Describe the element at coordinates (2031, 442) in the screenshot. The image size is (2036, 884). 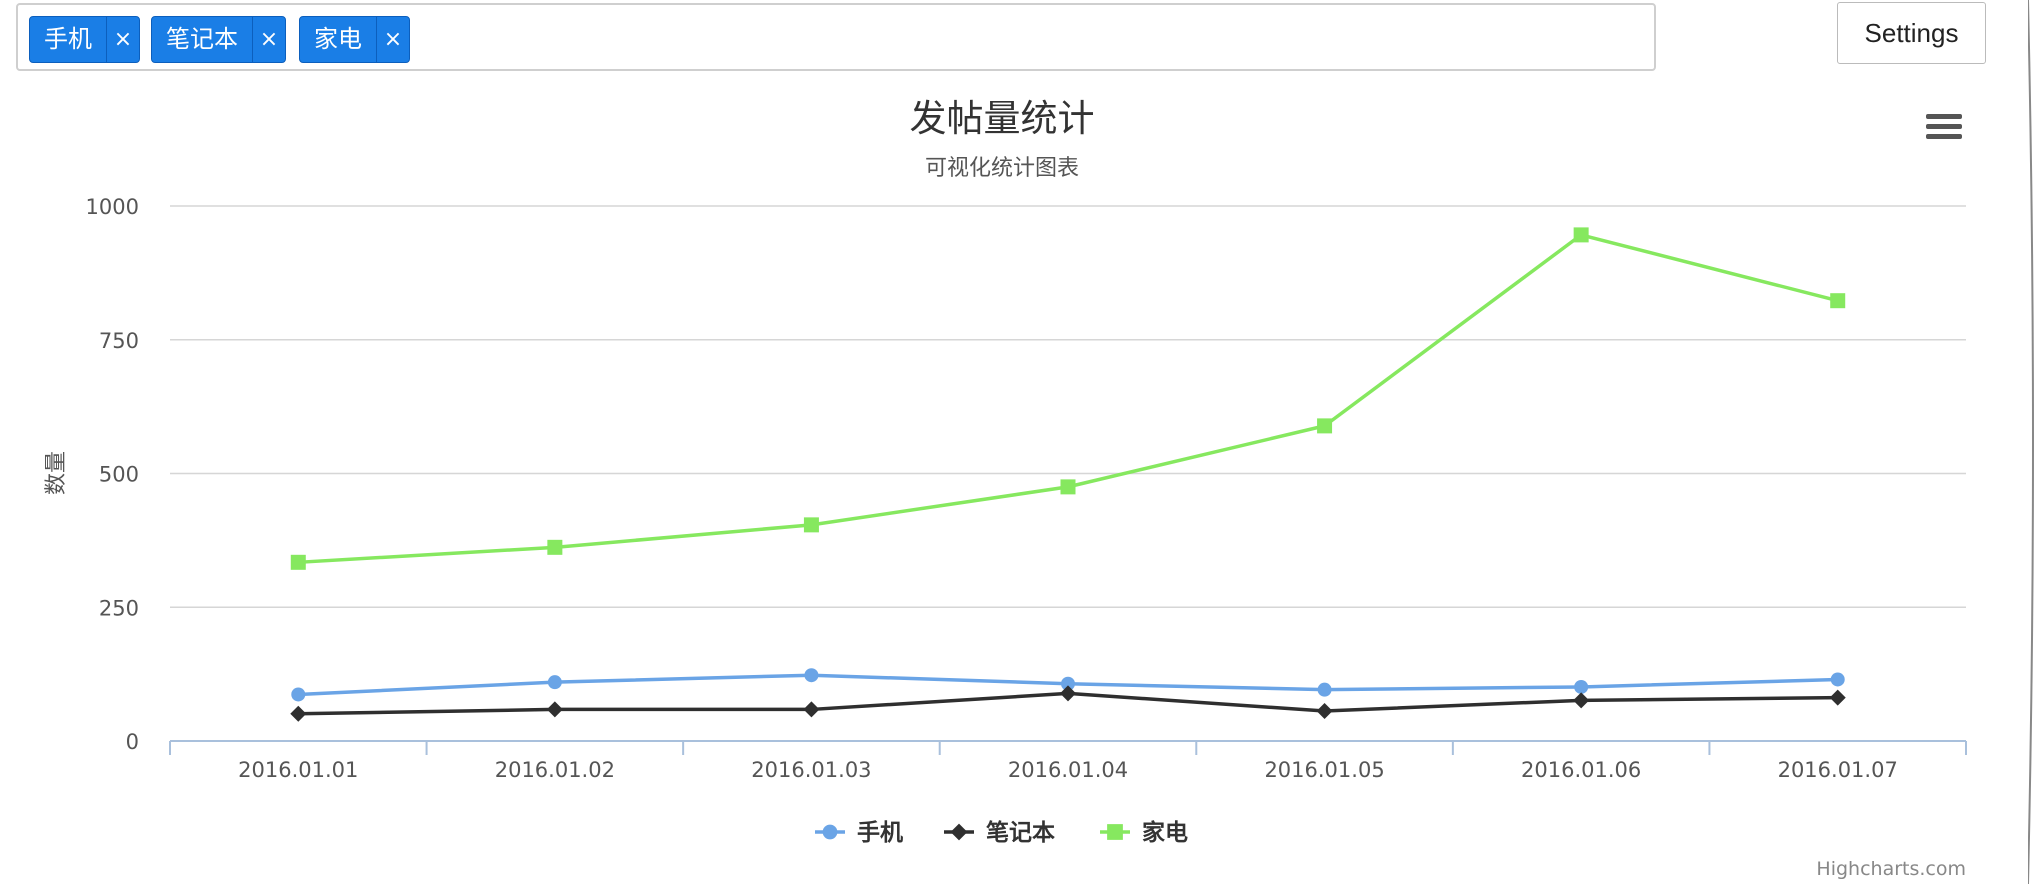
I see `scroll-edge` at that location.